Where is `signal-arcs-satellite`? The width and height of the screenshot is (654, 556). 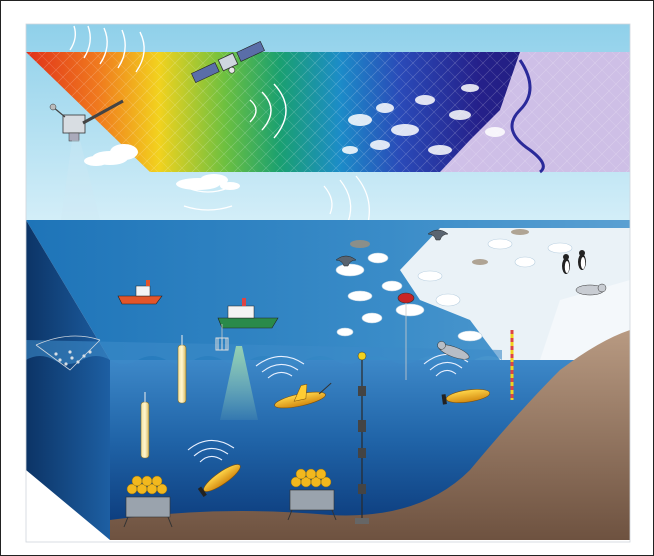
signal-arcs-satellite is located at coordinates (107, 49).